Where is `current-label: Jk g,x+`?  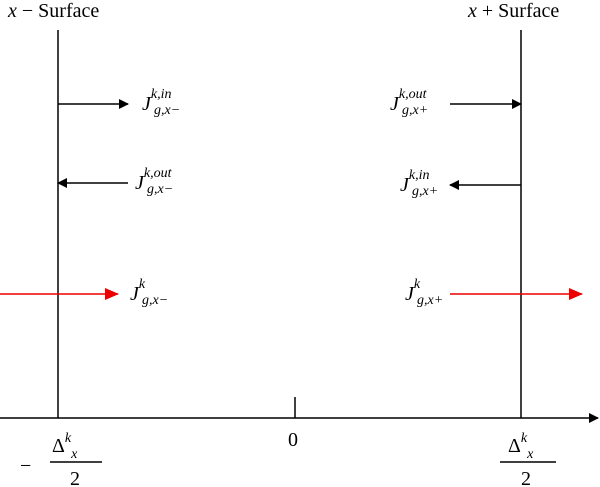
current-label: Jk g,x+ is located at coordinates (424, 292).